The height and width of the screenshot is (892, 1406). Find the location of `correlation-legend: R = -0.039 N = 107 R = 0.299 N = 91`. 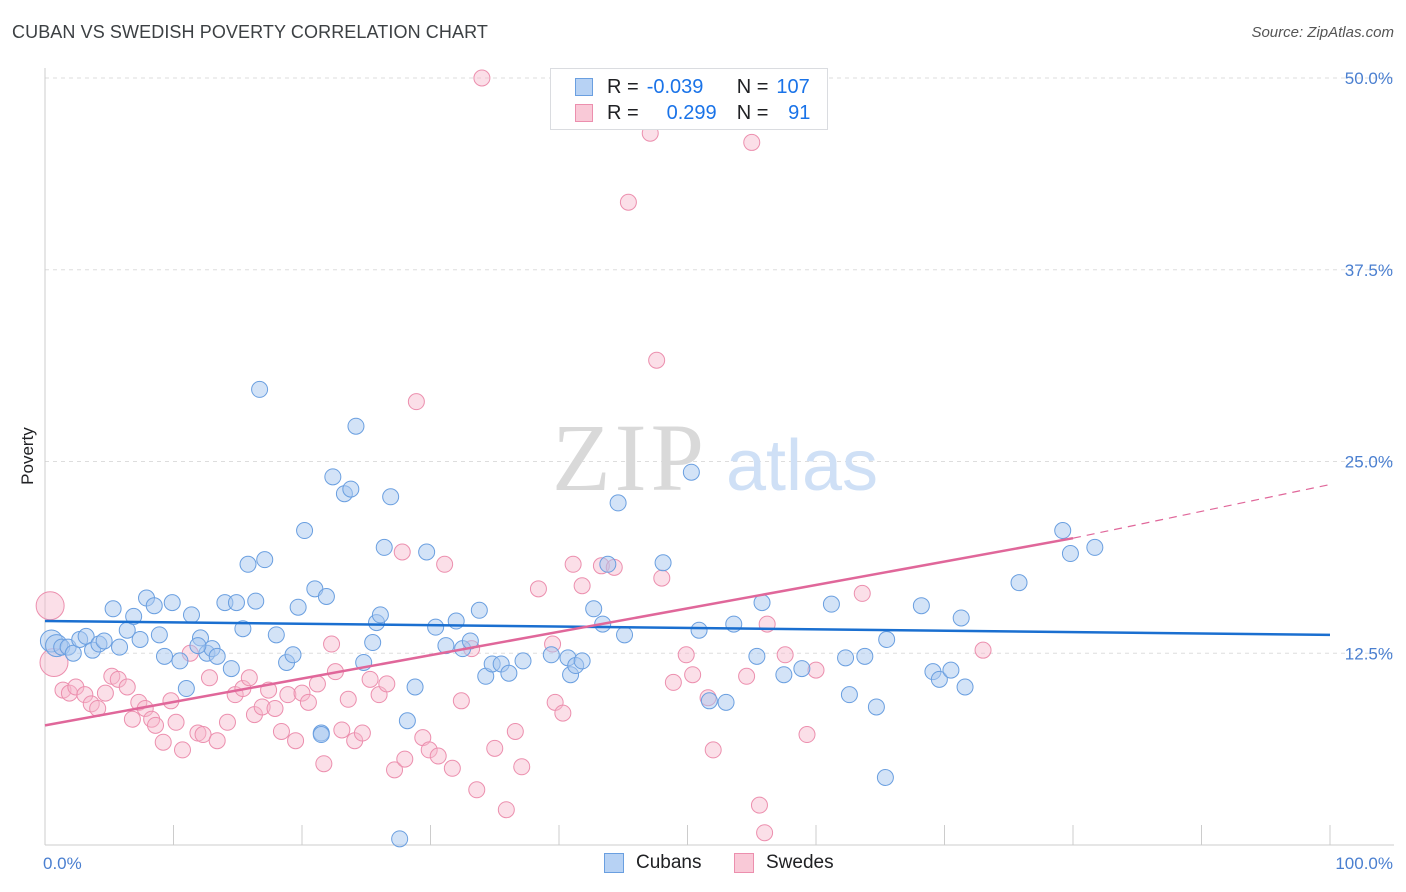

correlation-legend: R = -0.039 N = 107 R = 0.299 N = 91 is located at coordinates (689, 99).